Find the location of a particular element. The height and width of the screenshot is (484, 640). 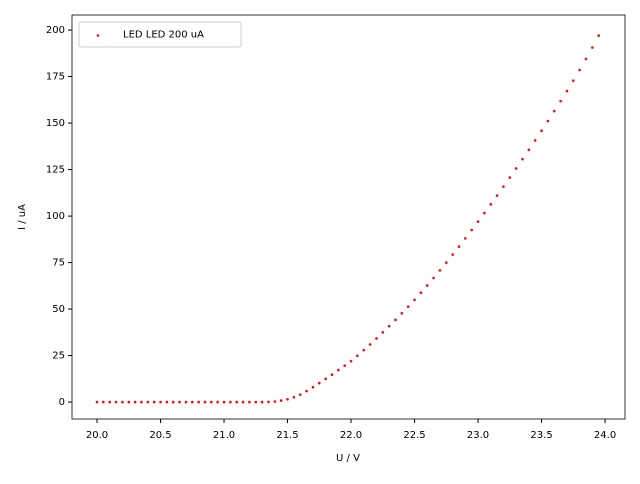

y-tick-label: 200 is located at coordinates (55, 30).